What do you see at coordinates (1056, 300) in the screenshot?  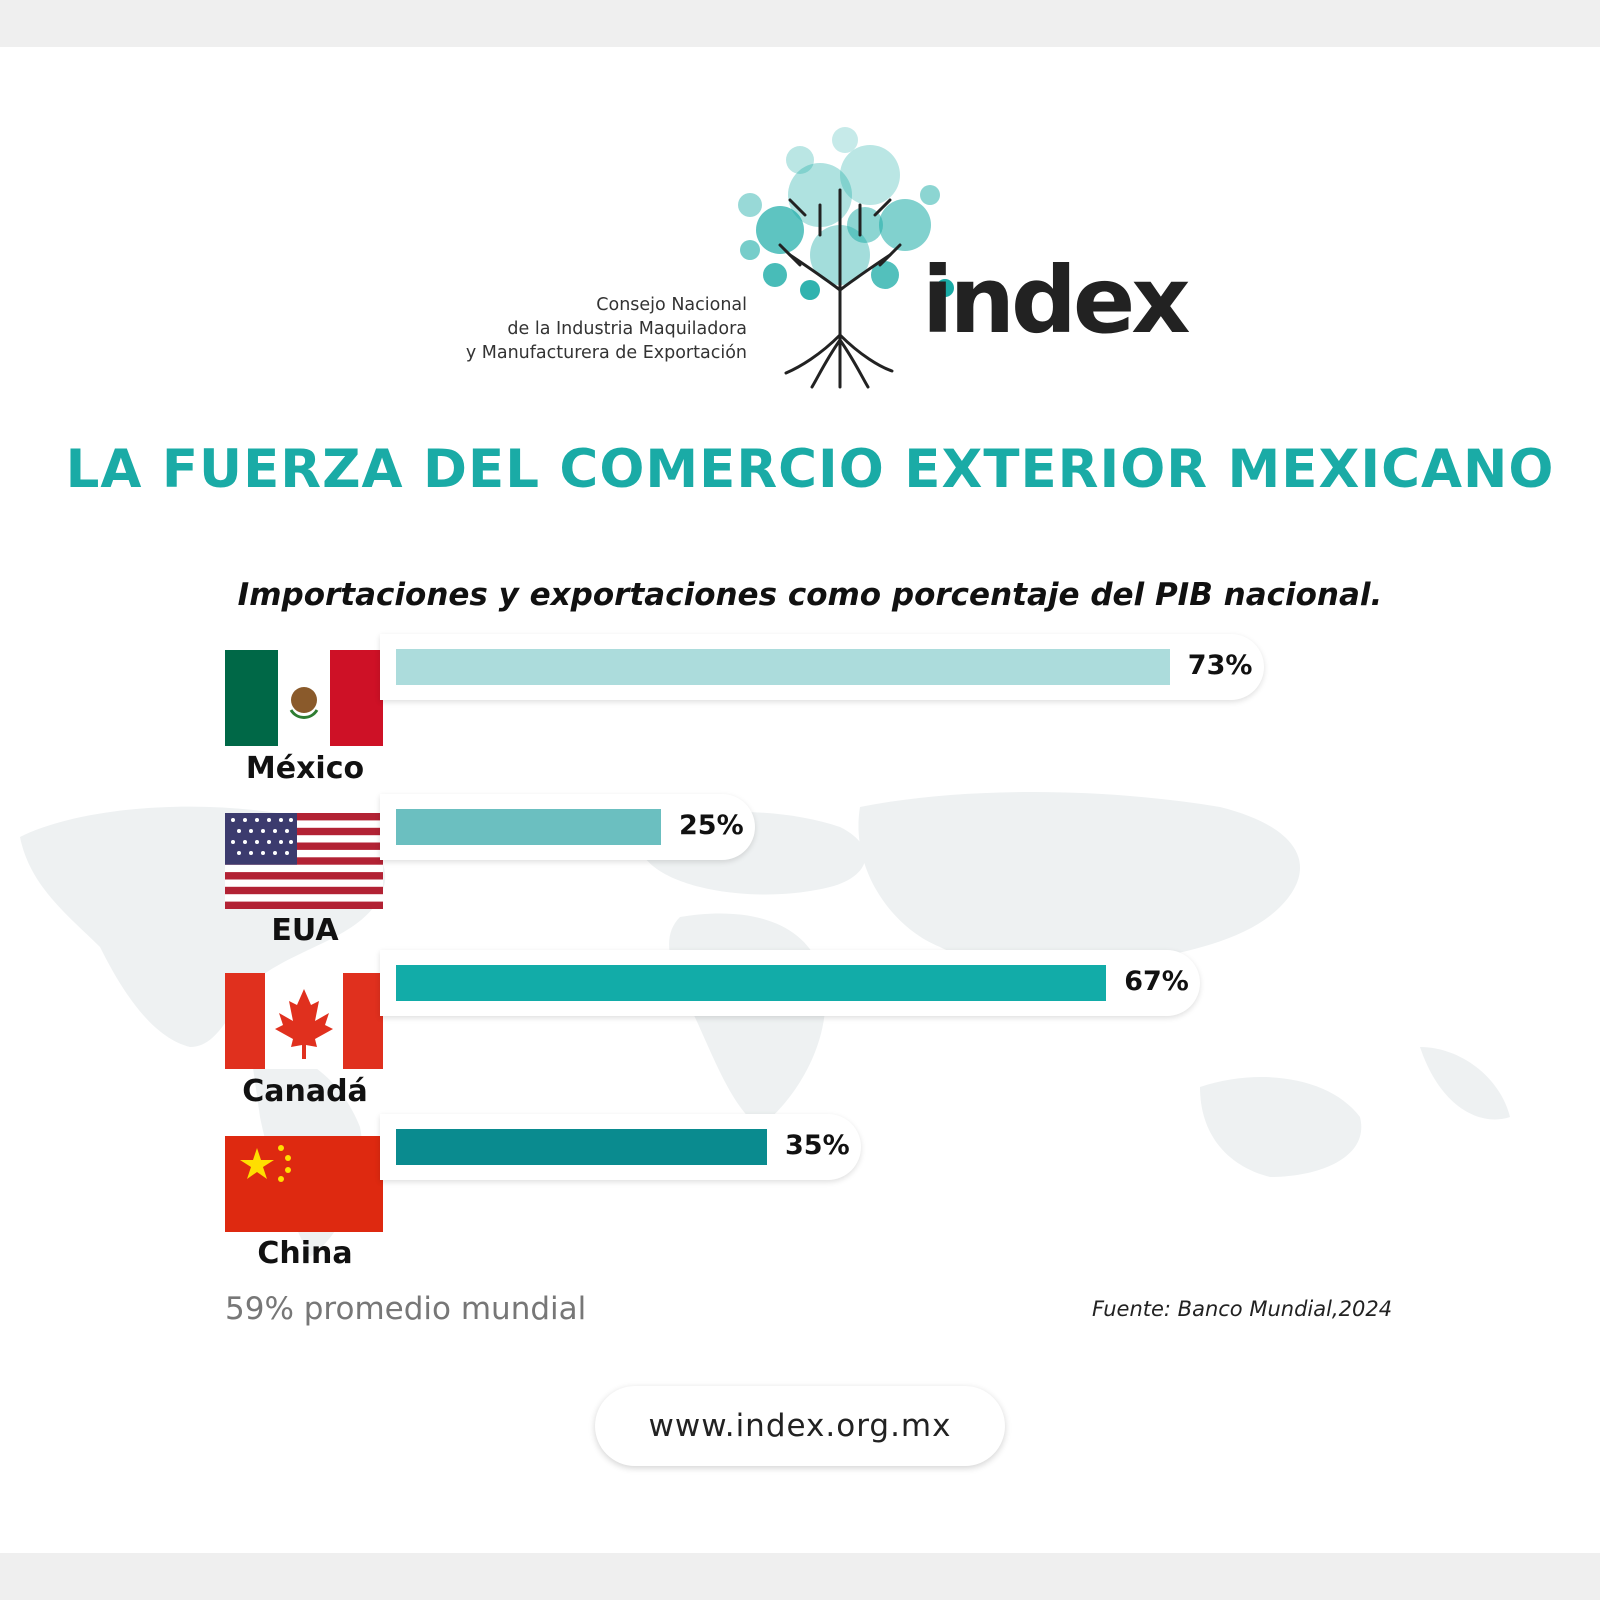 I see `index-wordmark: index` at bounding box center [1056, 300].